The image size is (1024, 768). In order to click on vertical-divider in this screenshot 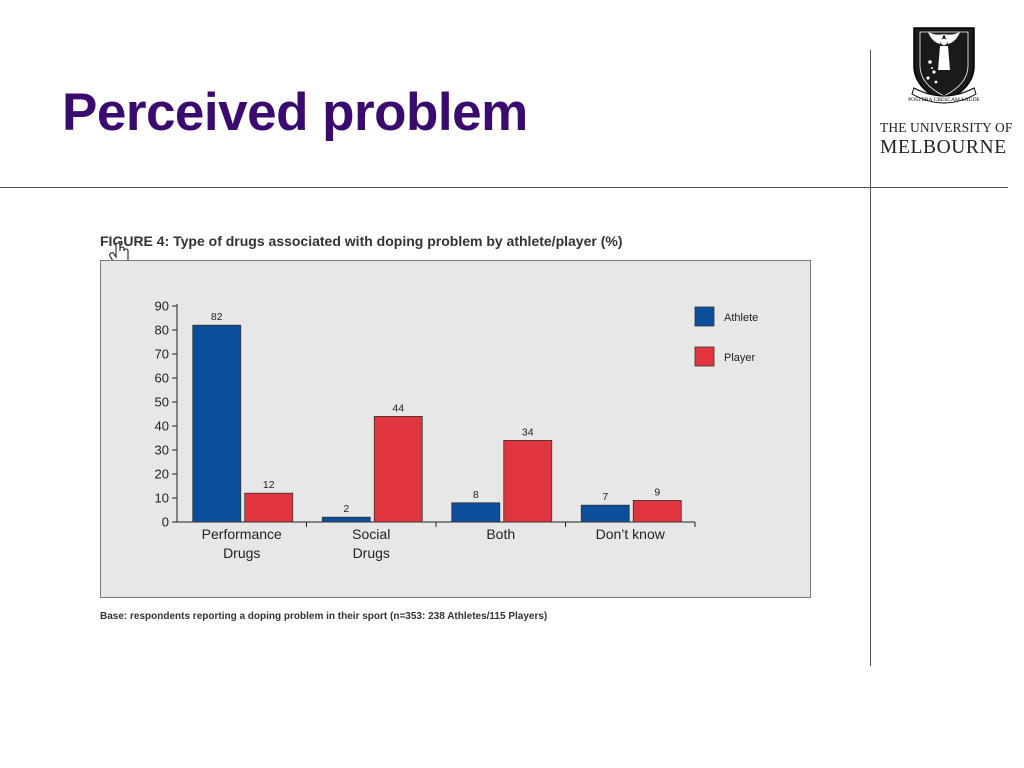, I will do `click(870, 358)`.